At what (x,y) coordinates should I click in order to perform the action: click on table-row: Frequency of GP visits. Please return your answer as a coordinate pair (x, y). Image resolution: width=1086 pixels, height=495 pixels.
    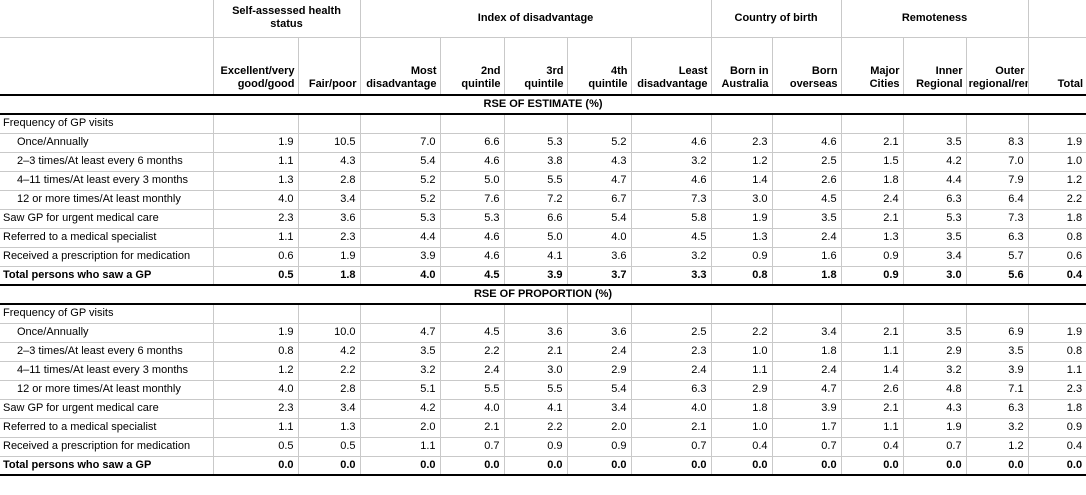
    Looking at the image, I should click on (543, 313).